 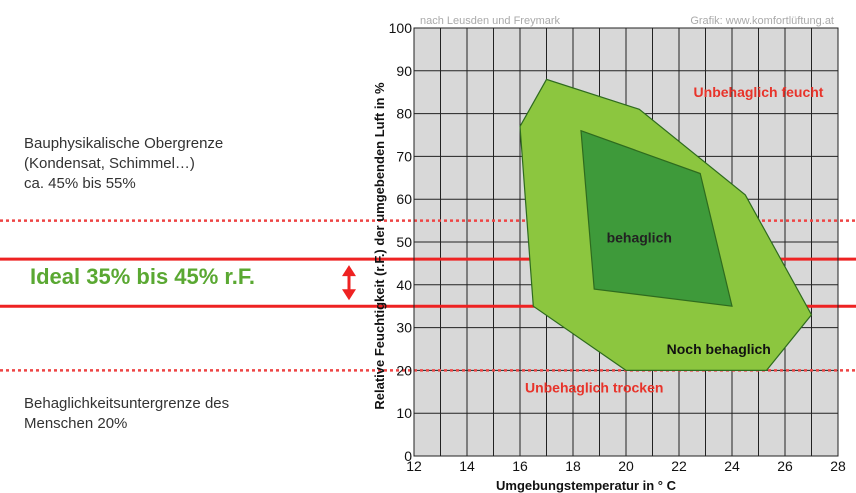 I want to click on y-tick-label: 30, so click(x=404, y=328).